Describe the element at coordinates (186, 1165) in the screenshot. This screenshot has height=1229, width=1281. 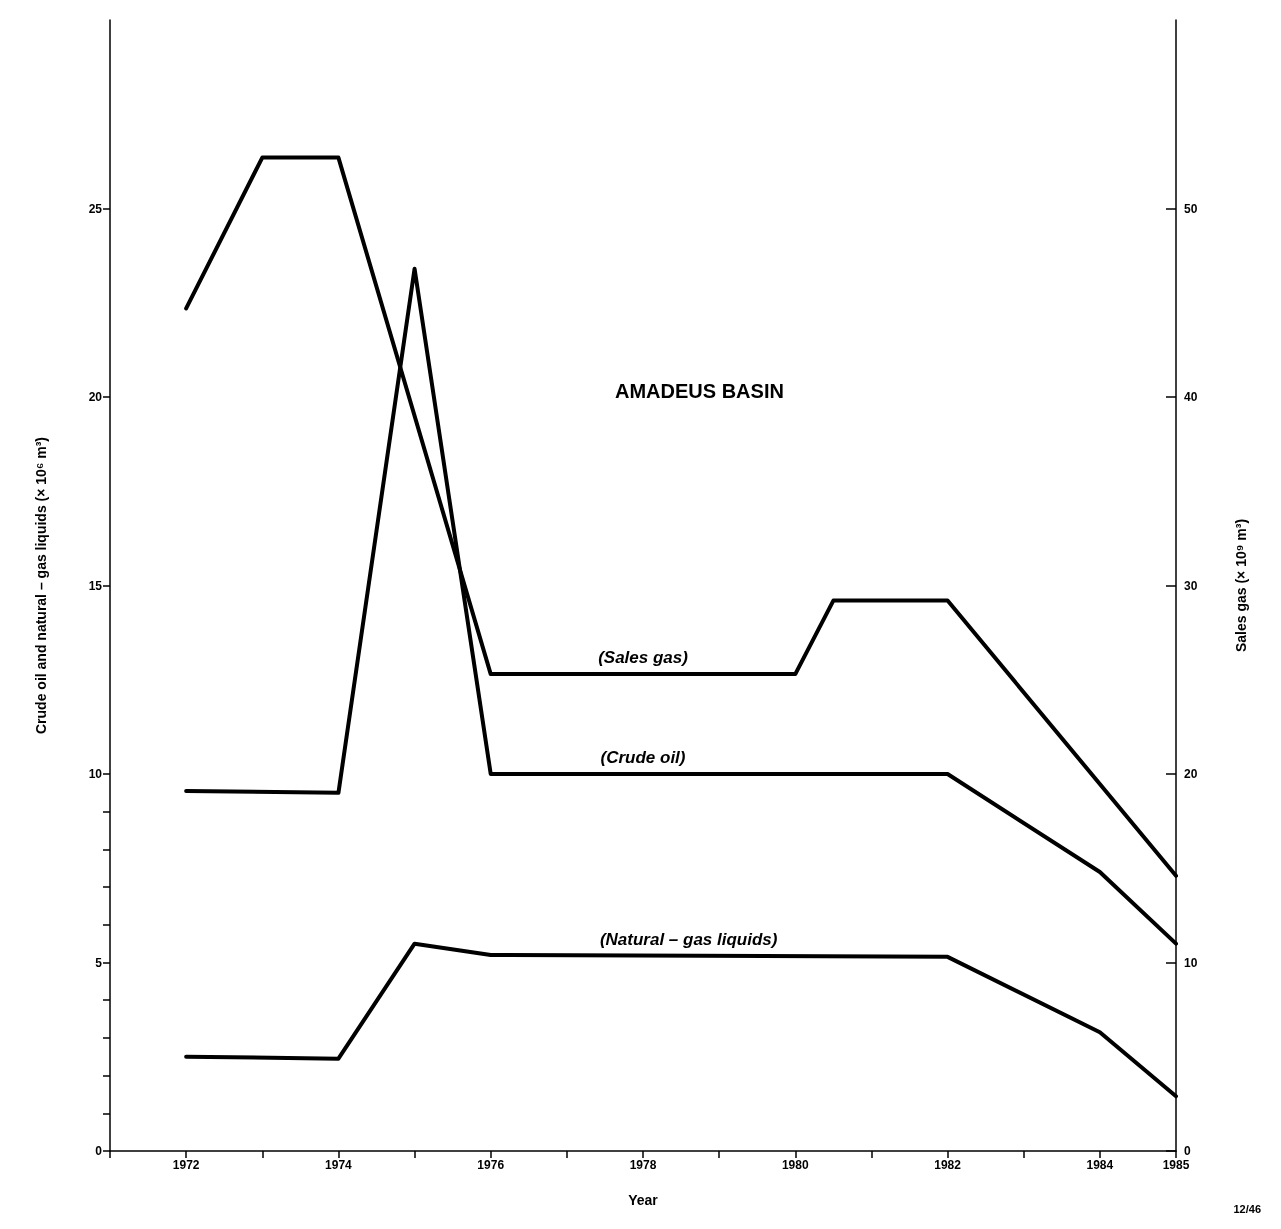
I see `x-tick-label: 1972` at that location.